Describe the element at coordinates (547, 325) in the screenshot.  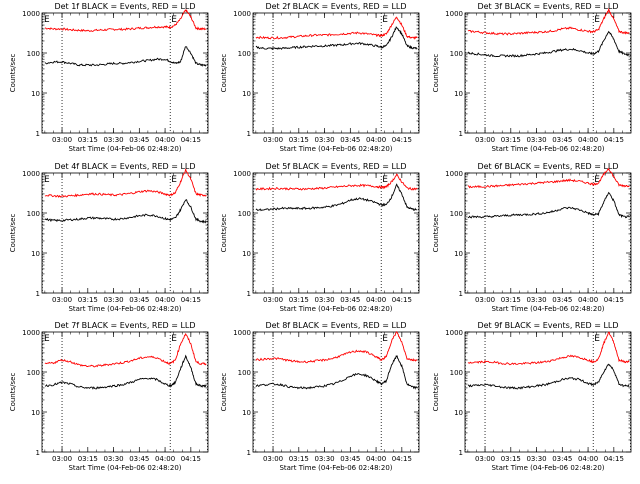
I see `panel-title: Det 9f BLACK = Events, RED = LLD` at that location.